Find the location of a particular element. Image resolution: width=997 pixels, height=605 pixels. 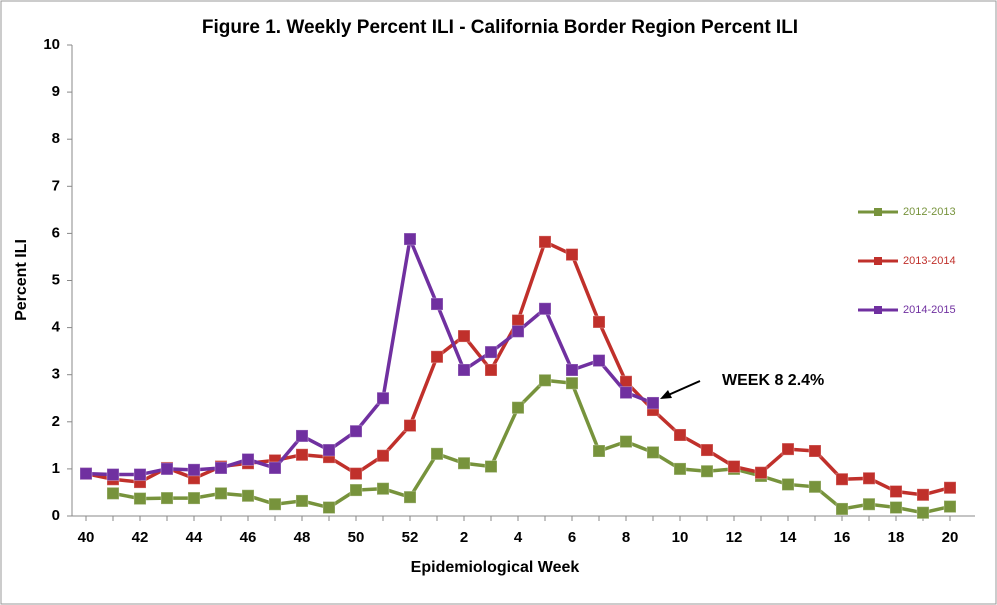

x-tick-label: 20 is located at coordinates (950, 537).